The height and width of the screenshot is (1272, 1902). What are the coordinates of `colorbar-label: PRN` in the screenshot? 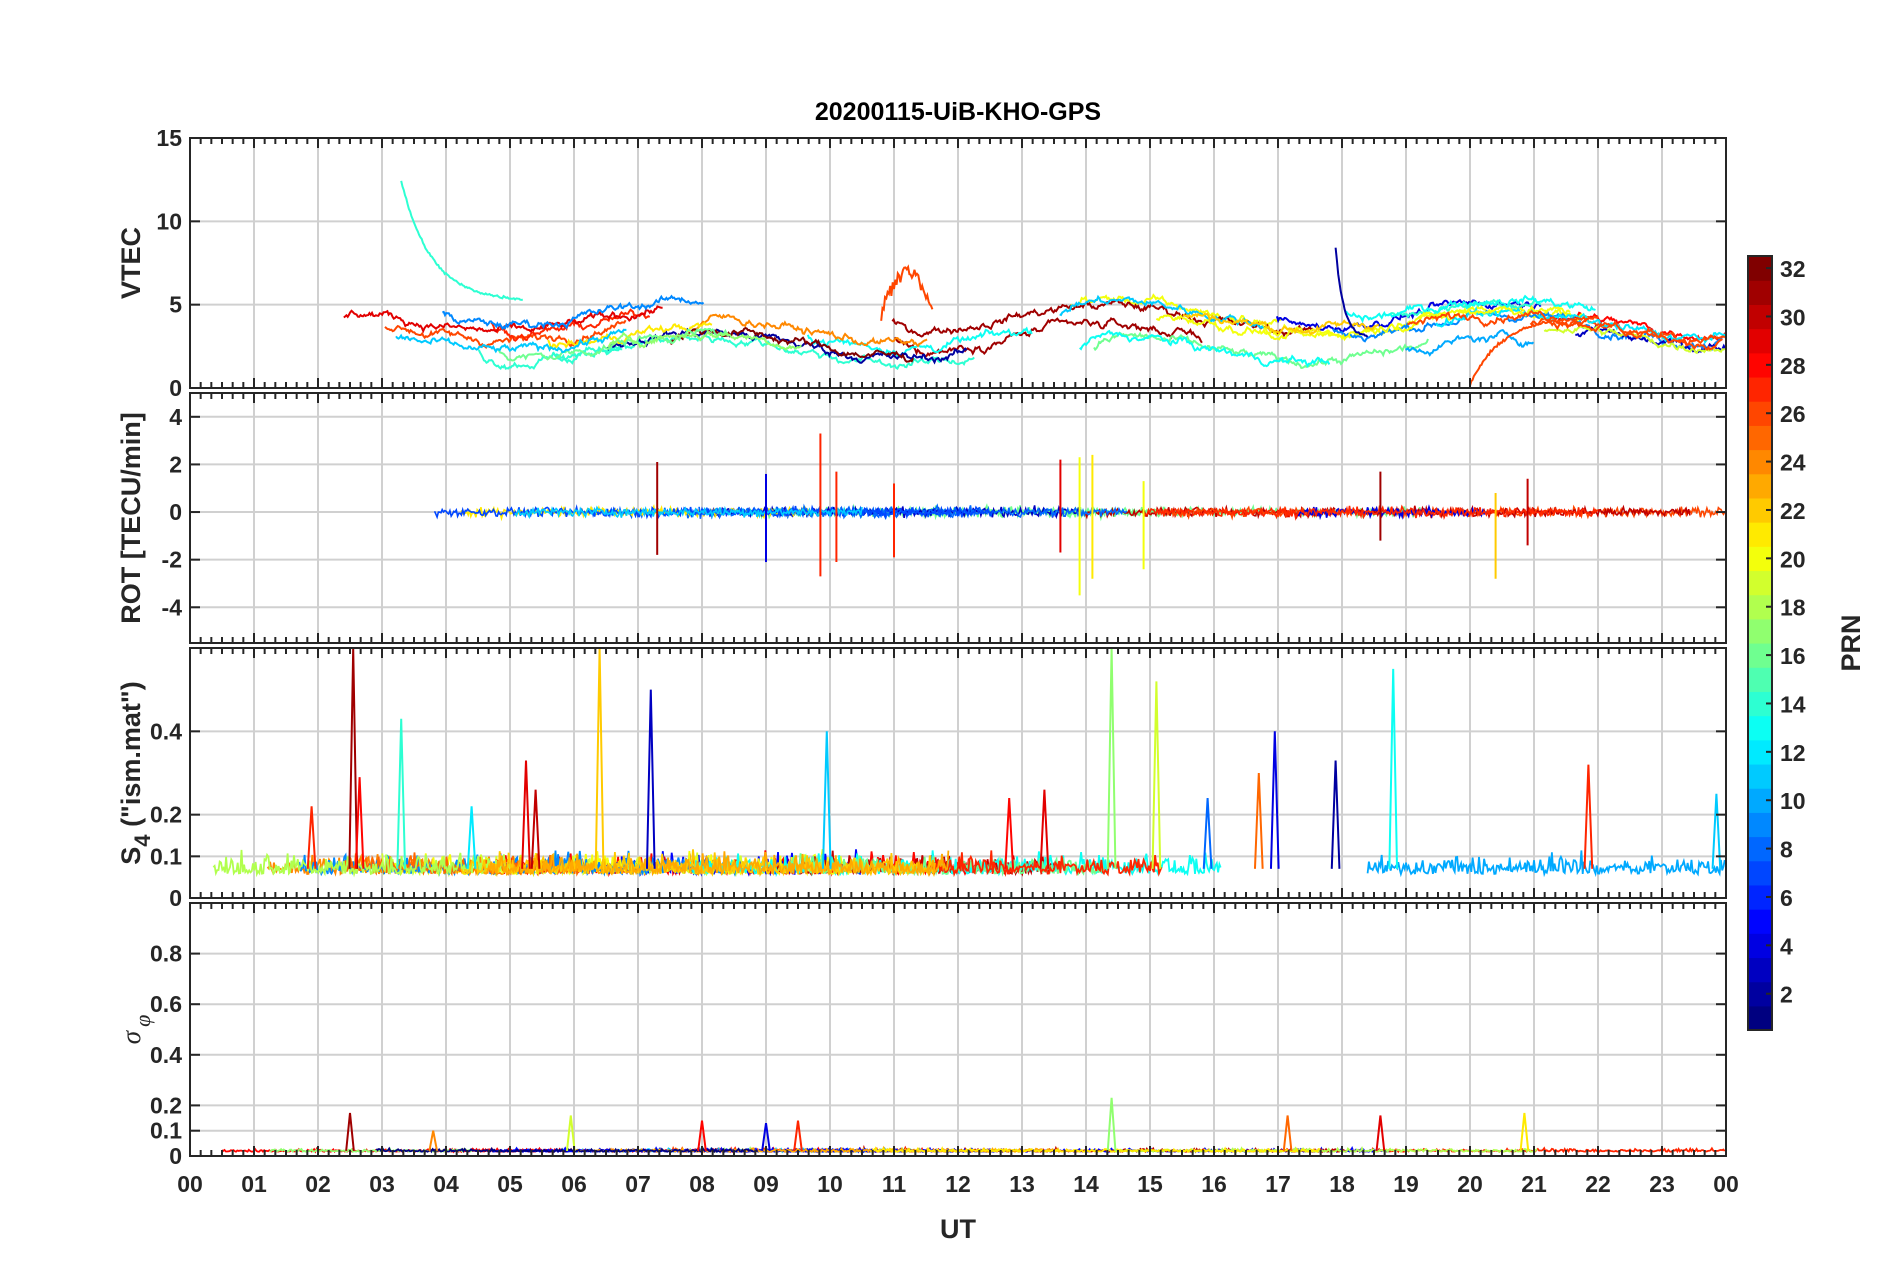 It's located at (1851, 642).